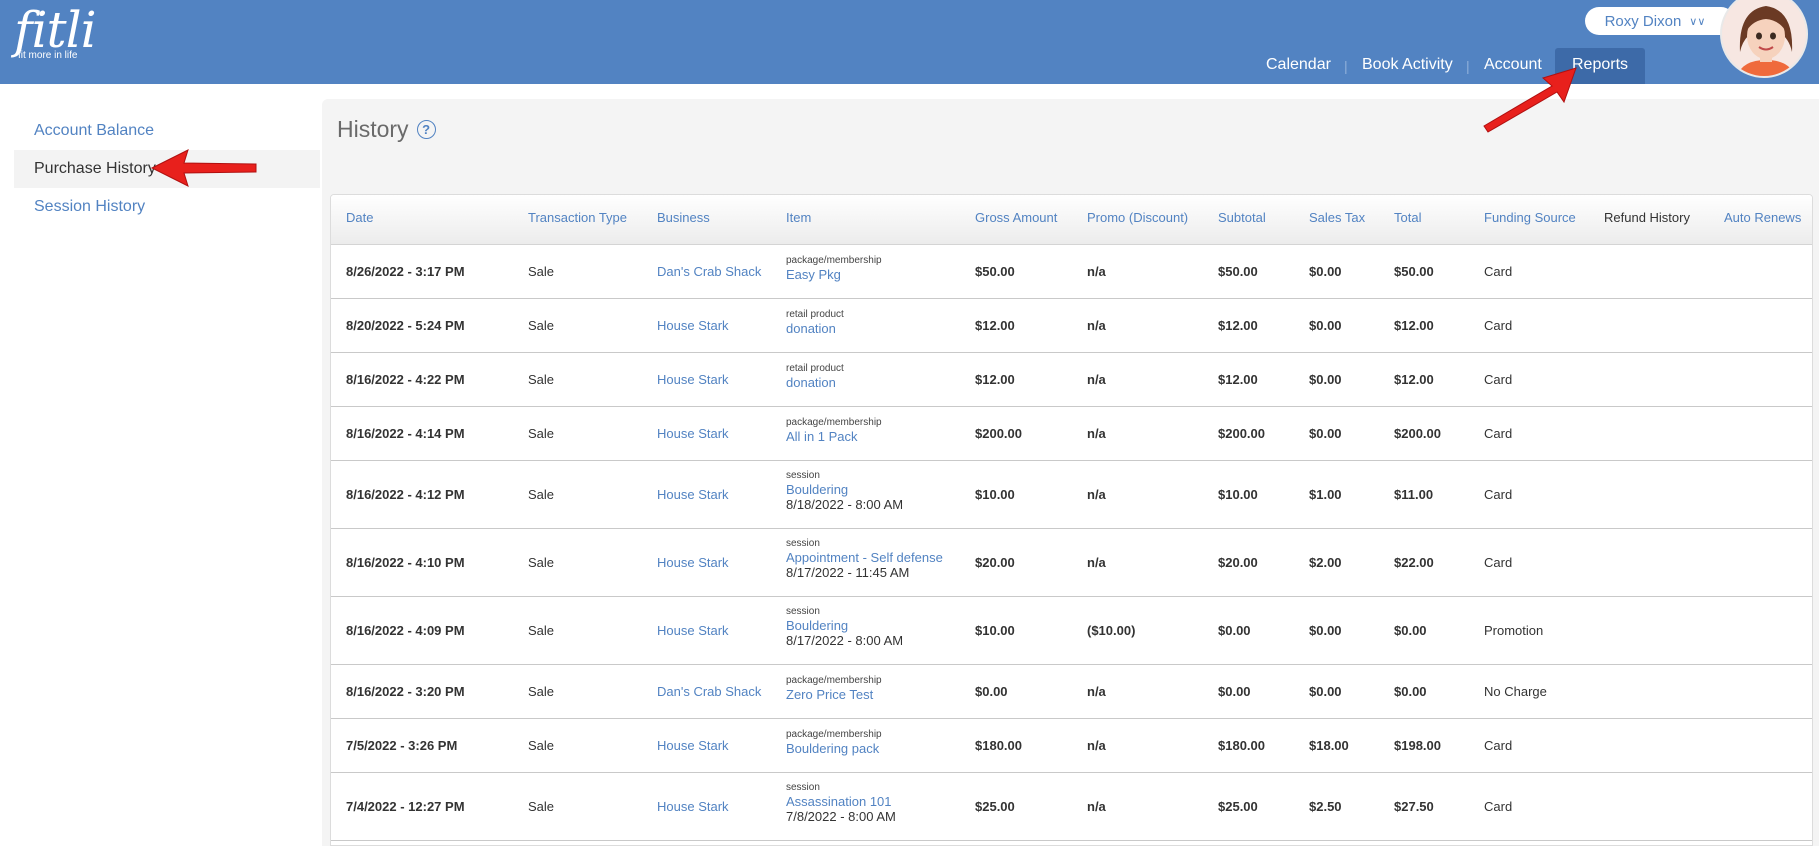  I want to click on cell-item: package/membership Bouldering pack, so click(834, 742).